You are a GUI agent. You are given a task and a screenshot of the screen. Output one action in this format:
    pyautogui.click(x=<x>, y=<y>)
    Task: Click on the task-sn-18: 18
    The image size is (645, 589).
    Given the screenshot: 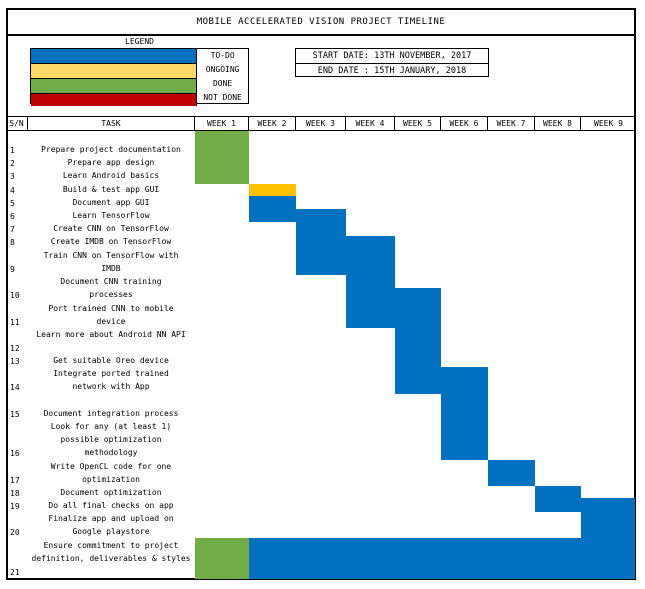 What is the action you would take?
    pyautogui.click(x=15, y=493)
    